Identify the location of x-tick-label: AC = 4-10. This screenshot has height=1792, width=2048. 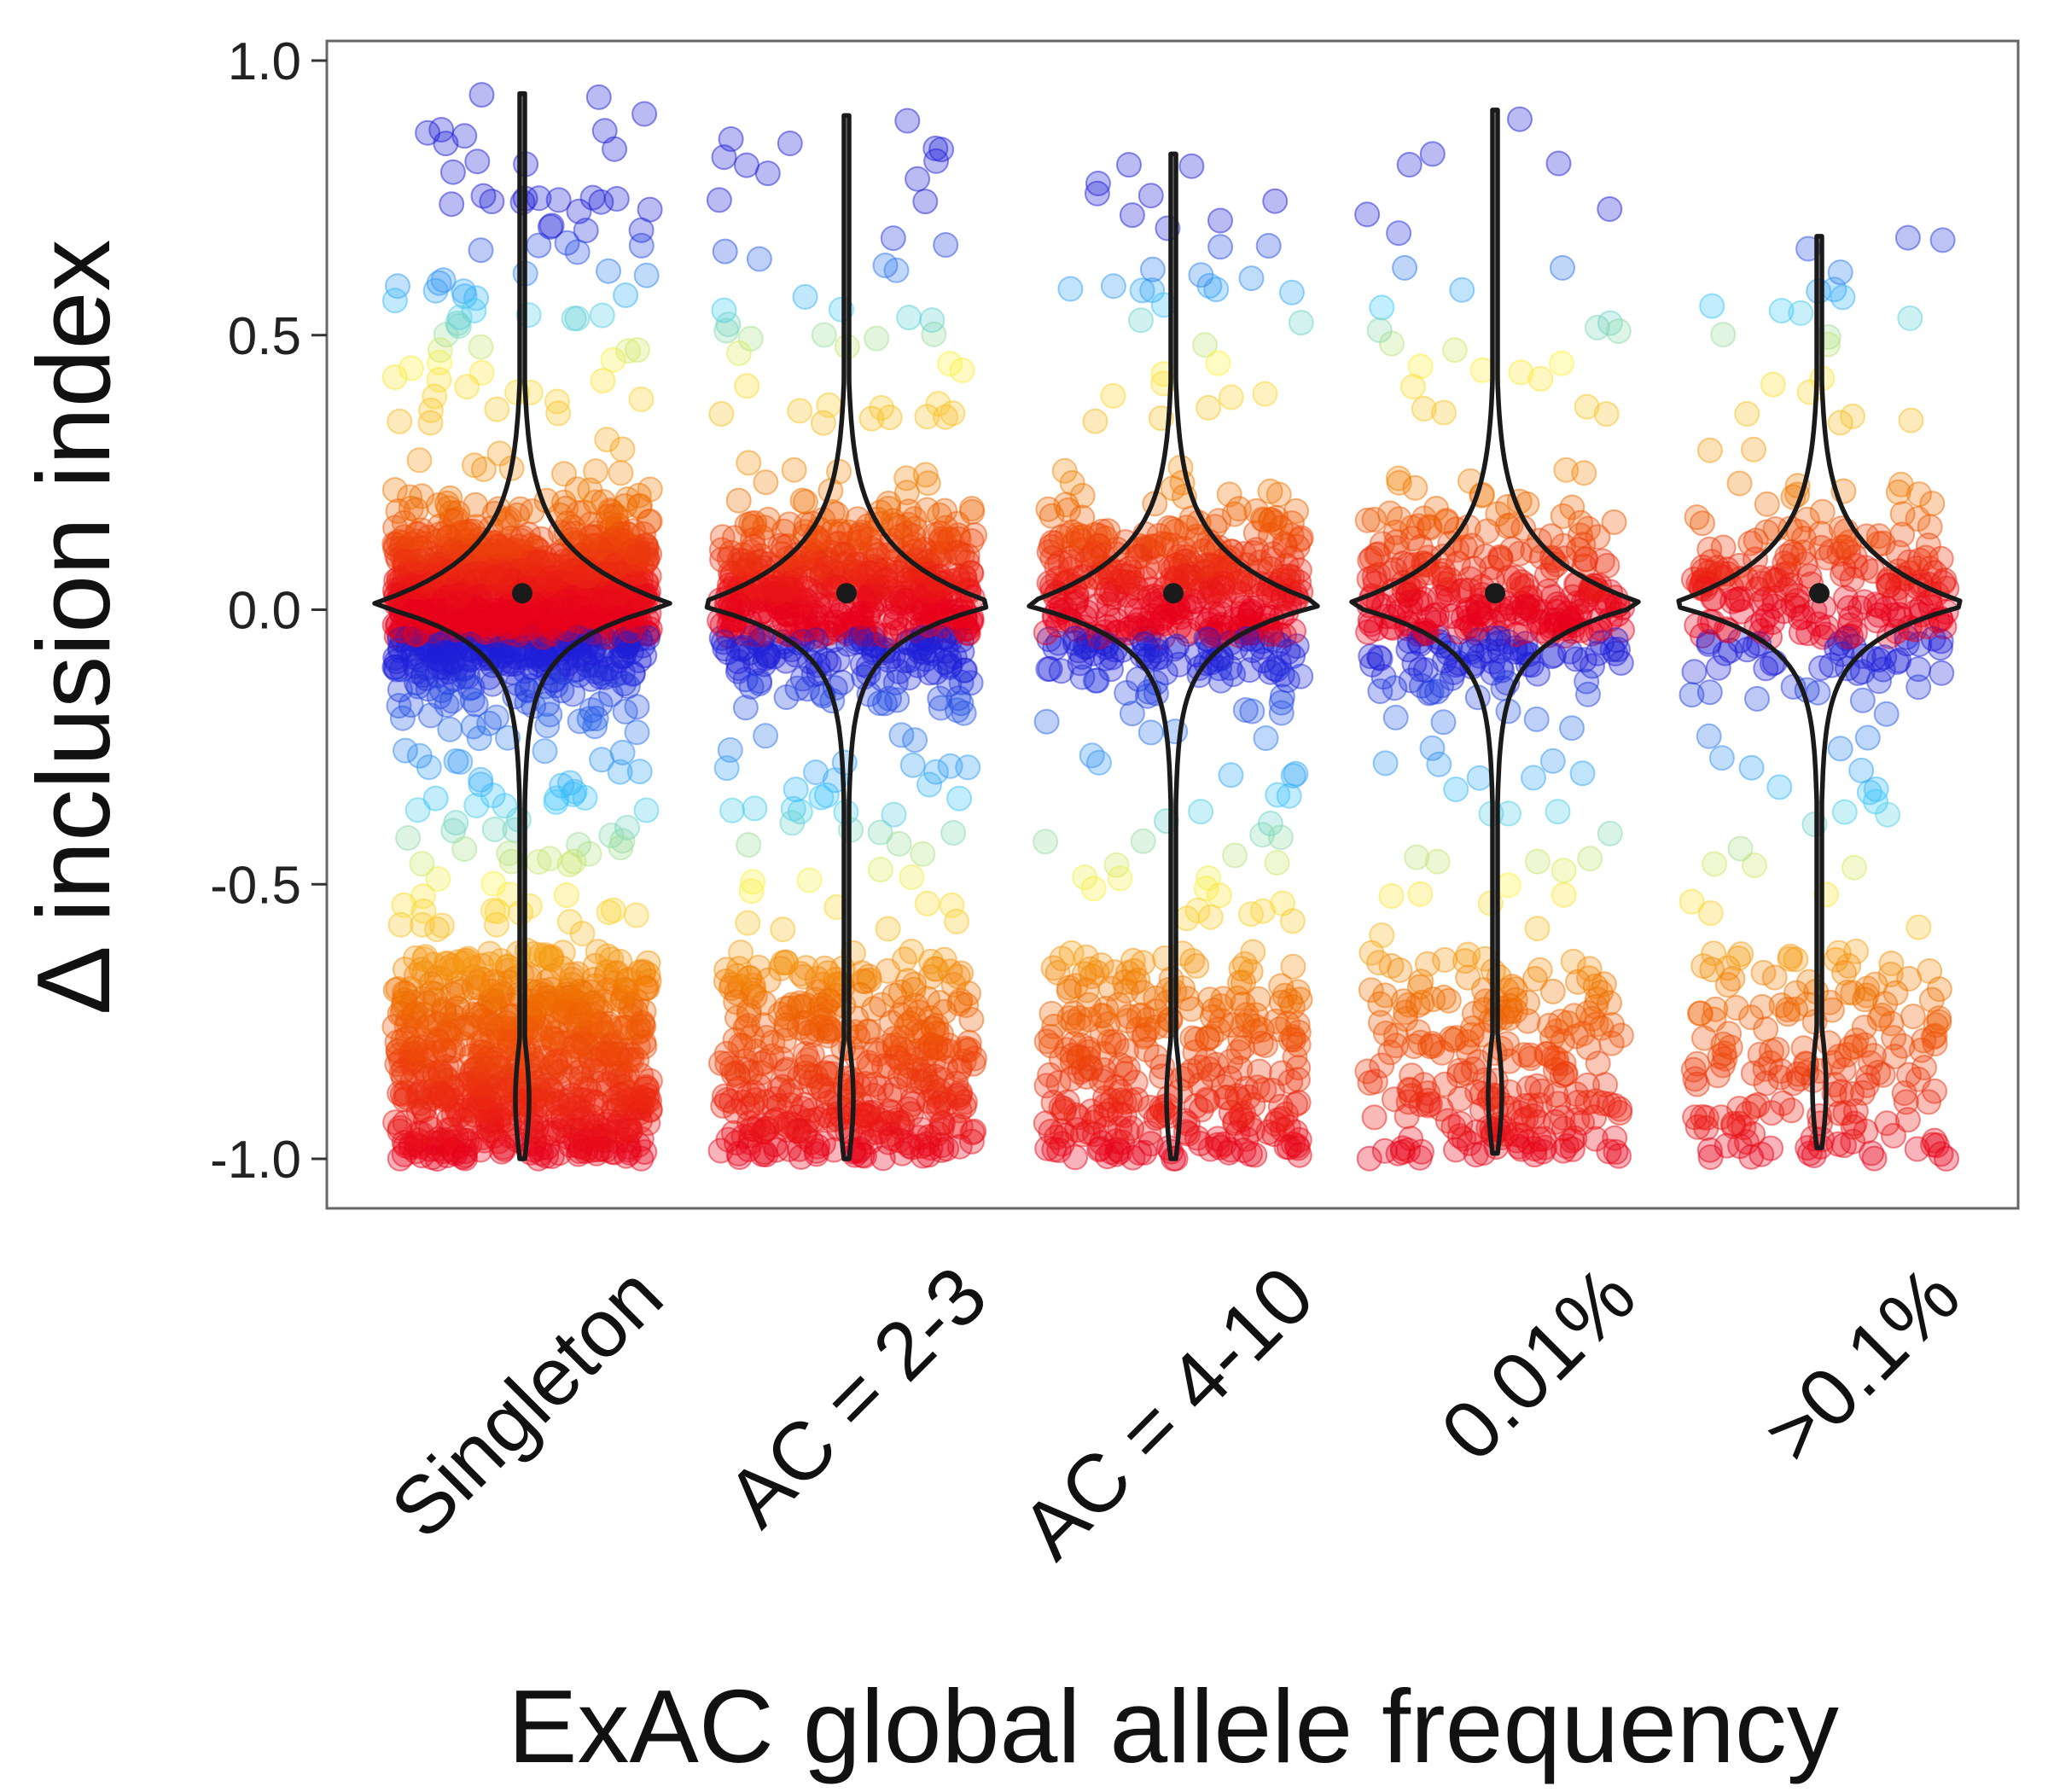
(1167, 1412).